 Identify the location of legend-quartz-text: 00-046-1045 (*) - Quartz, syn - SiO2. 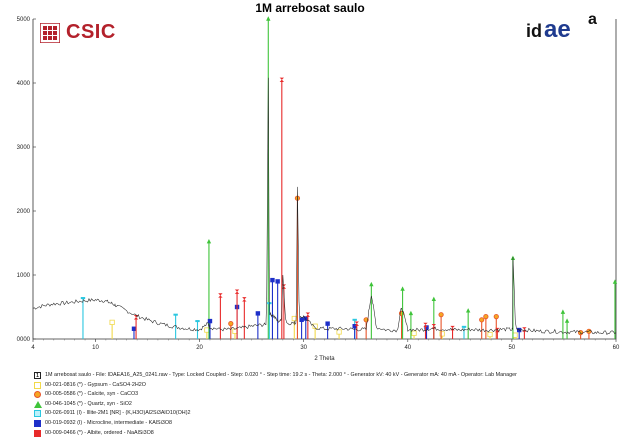
(88, 403).